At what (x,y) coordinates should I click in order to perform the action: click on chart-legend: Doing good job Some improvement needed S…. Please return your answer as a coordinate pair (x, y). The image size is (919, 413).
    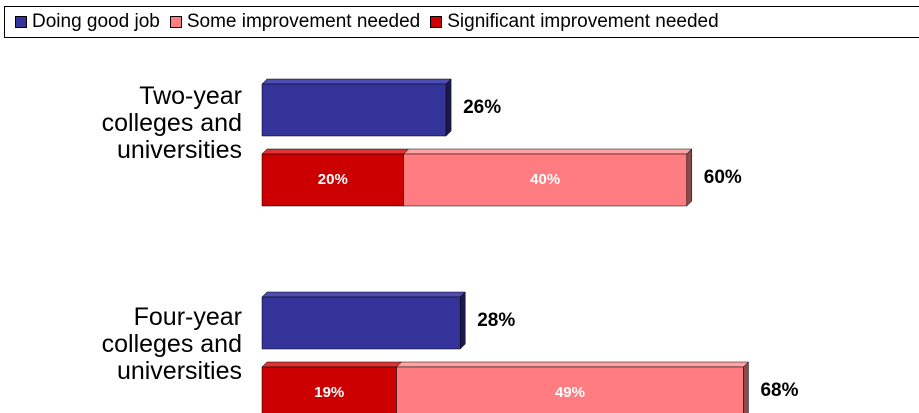
    Looking at the image, I should click on (461, 22).